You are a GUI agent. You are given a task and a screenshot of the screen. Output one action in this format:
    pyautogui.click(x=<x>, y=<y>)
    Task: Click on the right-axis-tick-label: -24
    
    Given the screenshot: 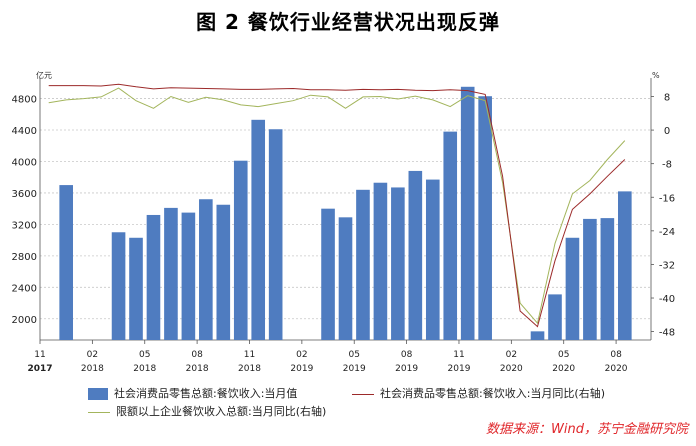 What is the action you would take?
    pyautogui.click(x=667, y=232)
    